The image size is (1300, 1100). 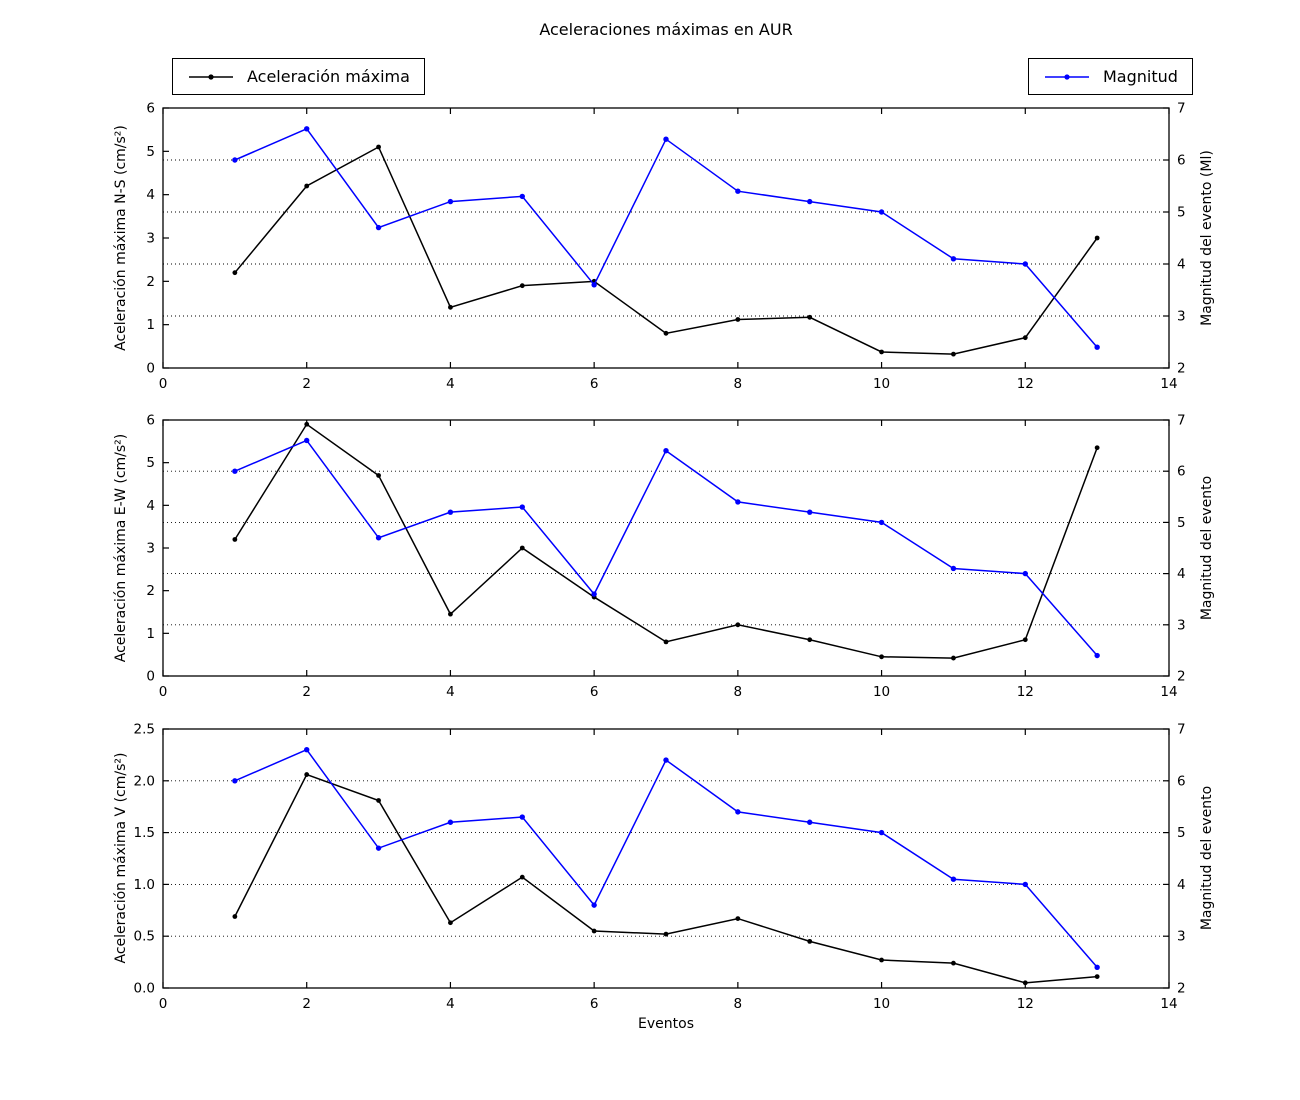 I want to click on y-tick-label-right: 4, so click(x=1181, y=574).